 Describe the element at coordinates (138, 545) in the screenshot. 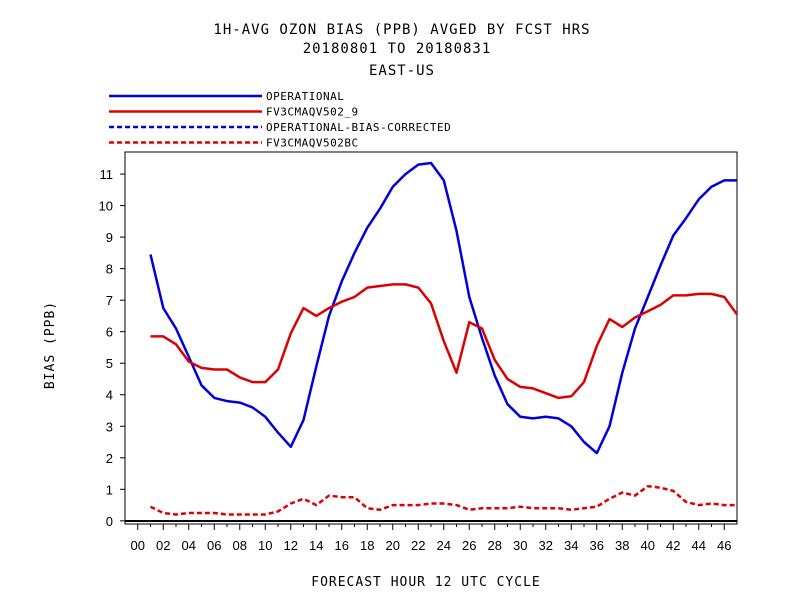

I see `x-tick-label-0: 00` at that location.